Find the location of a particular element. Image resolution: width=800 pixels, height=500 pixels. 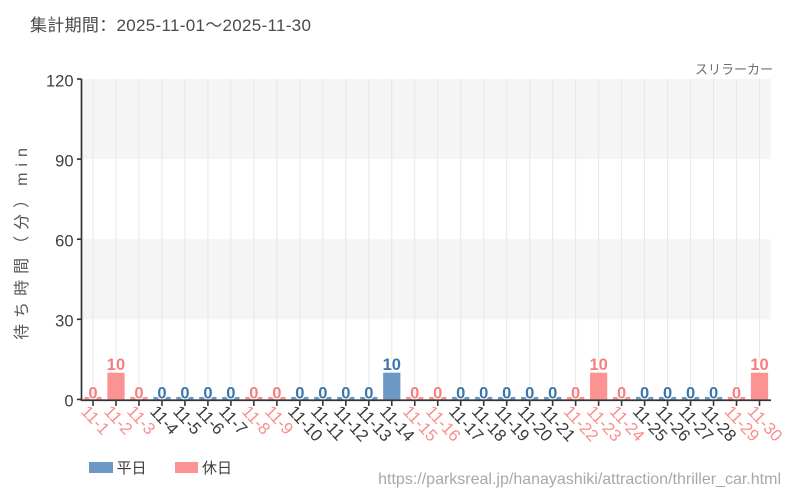

legend-item-weekday: 平日 is located at coordinates (118, 467).